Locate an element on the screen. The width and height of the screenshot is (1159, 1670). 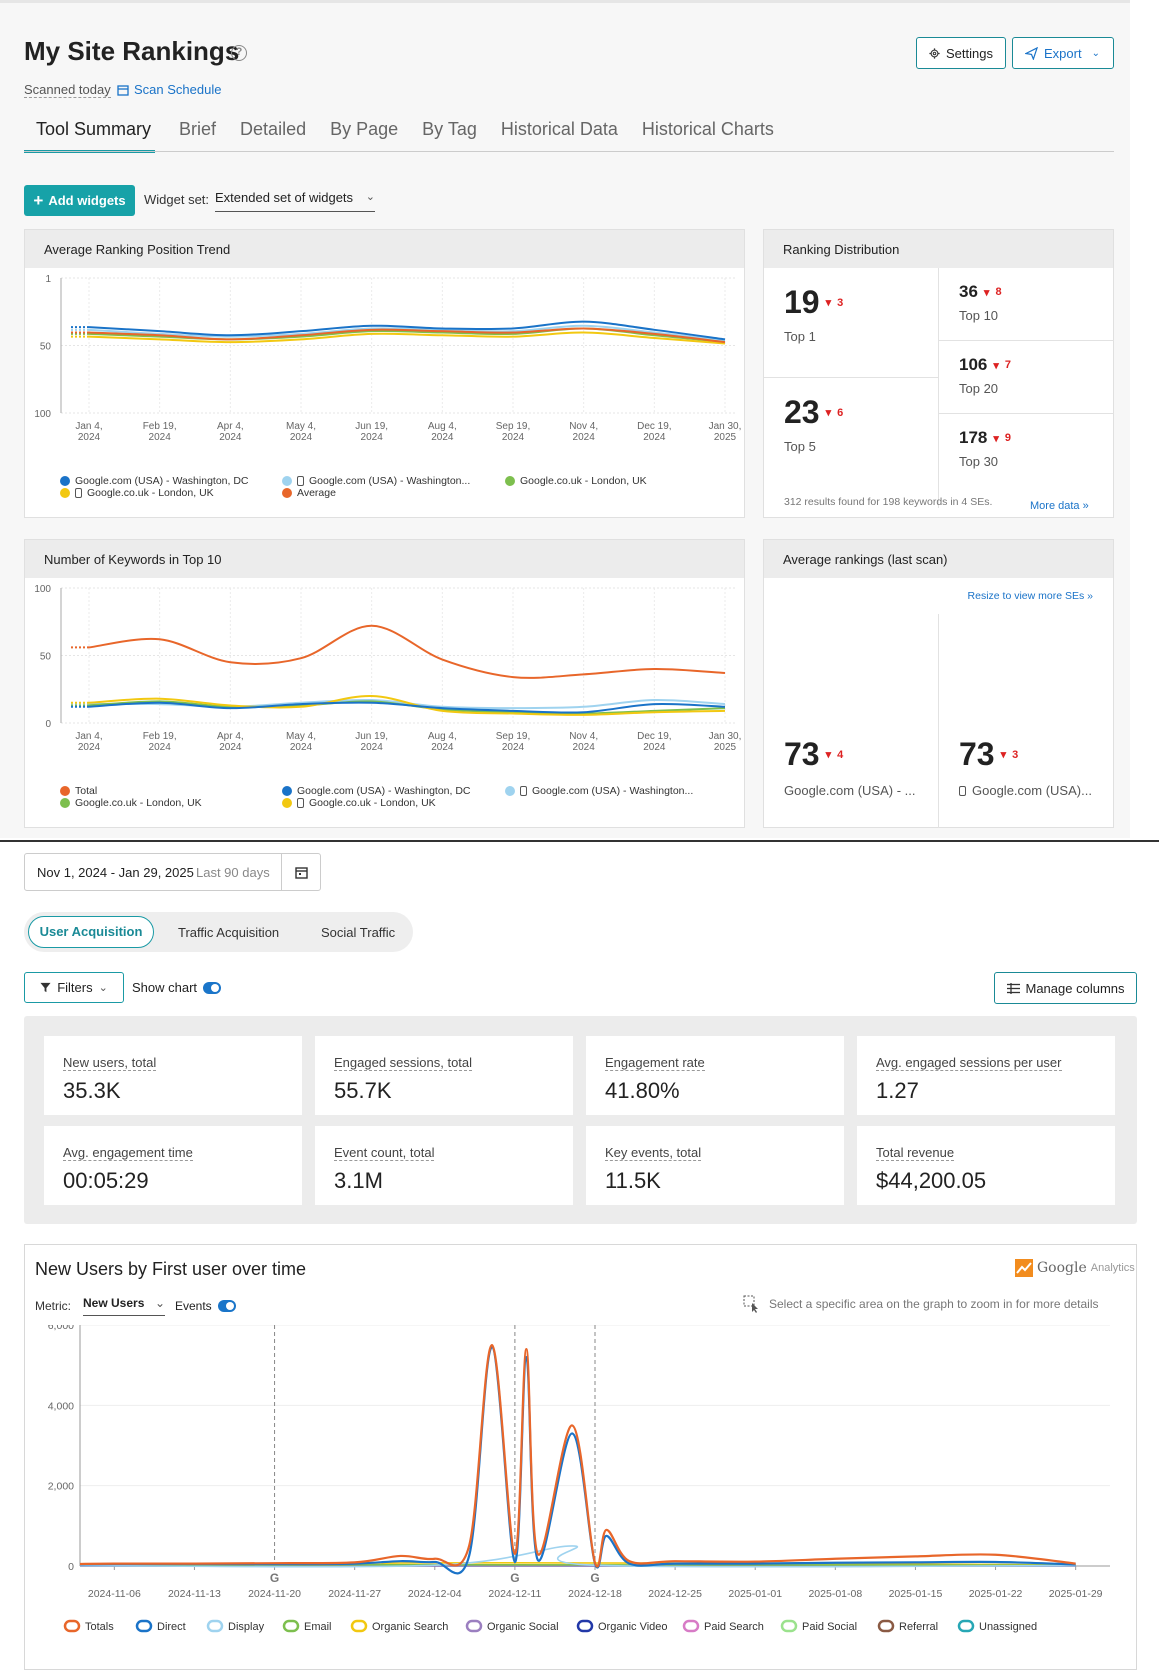
tab-brief: Brief is located at coordinates (198, 129).